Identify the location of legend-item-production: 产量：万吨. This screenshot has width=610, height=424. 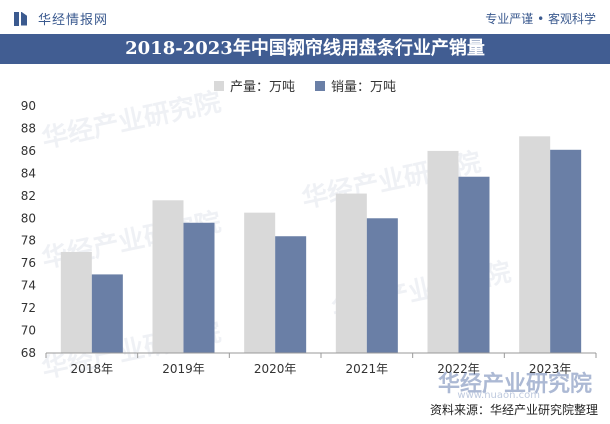
(254, 85).